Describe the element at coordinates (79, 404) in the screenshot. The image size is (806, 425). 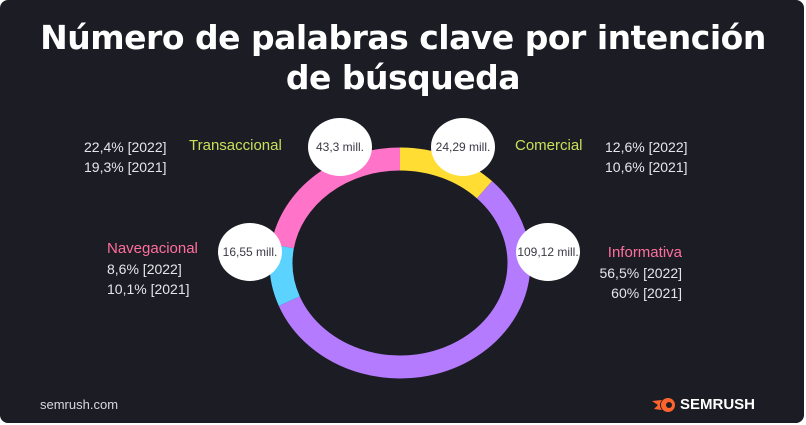
I see `source-link: semrush.com` at that location.